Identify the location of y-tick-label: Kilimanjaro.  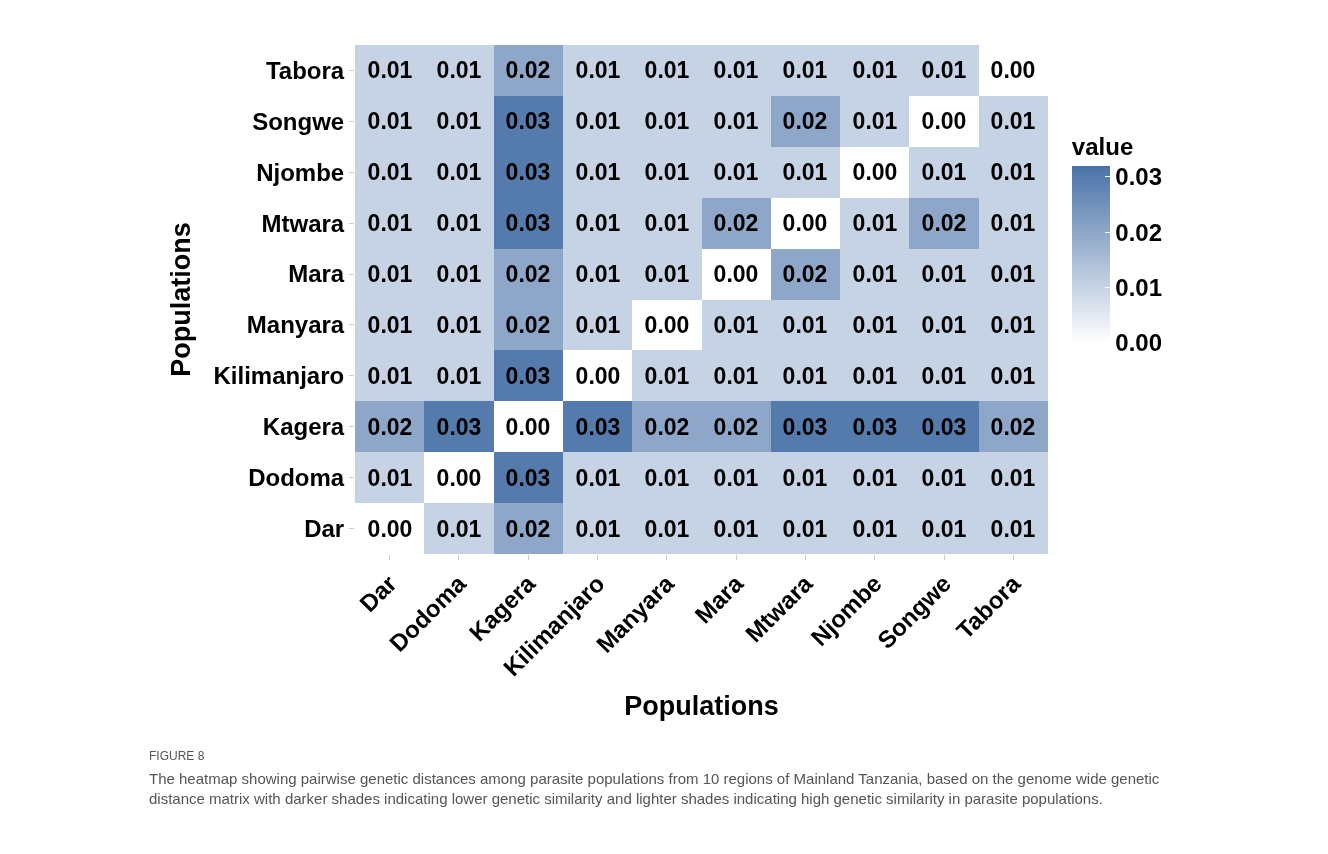
(279, 376).